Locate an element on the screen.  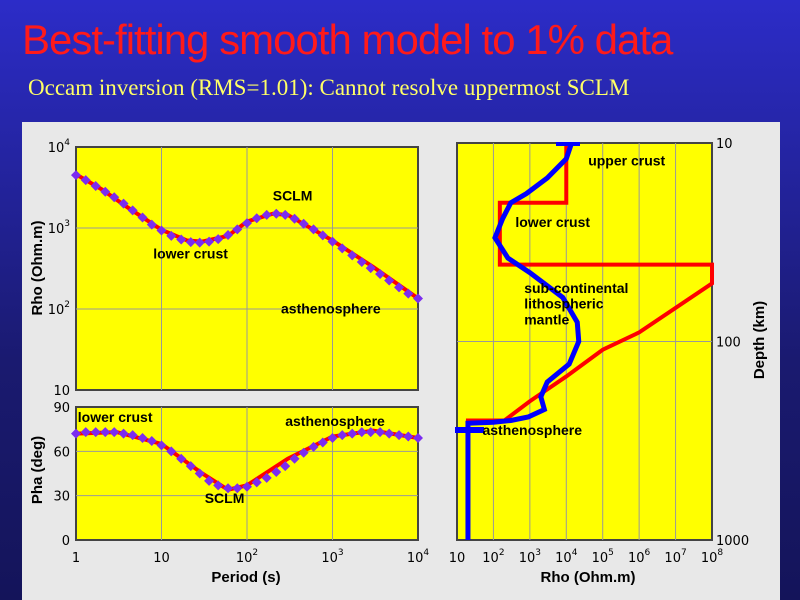
slide-title: Best-fitting smooth model to 1% data is located at coordinates (347, 39).